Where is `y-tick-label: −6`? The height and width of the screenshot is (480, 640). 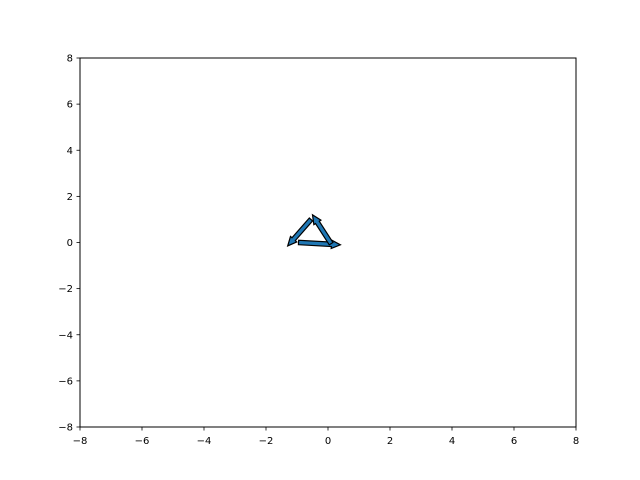
y-tick-label: −6 is located at coordinates (65, 381).